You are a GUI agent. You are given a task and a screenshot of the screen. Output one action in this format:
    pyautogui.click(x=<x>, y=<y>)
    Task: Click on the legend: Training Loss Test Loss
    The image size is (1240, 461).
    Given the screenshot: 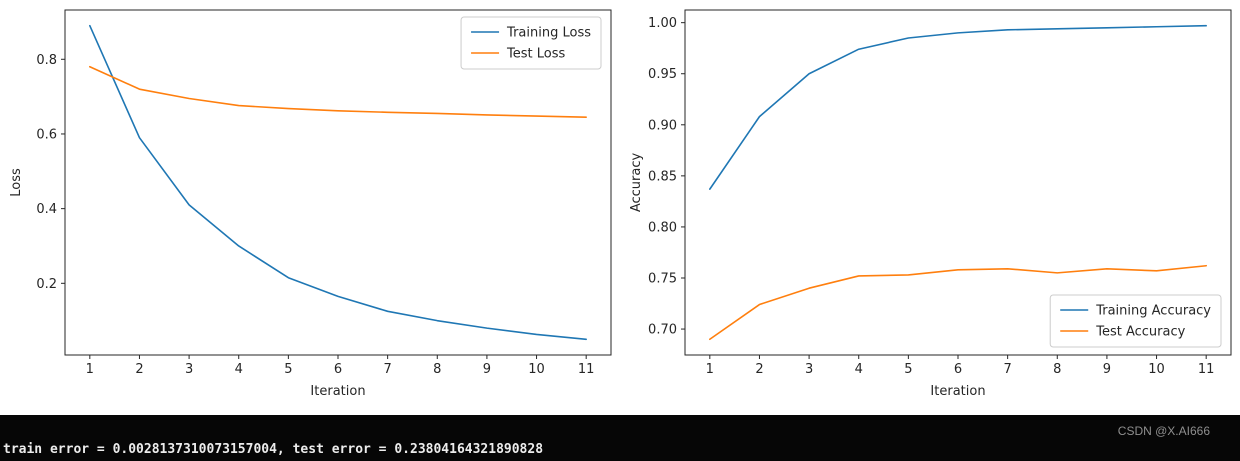 What is the action you would take?
    pyautogui.click(x=531, y=43)
    